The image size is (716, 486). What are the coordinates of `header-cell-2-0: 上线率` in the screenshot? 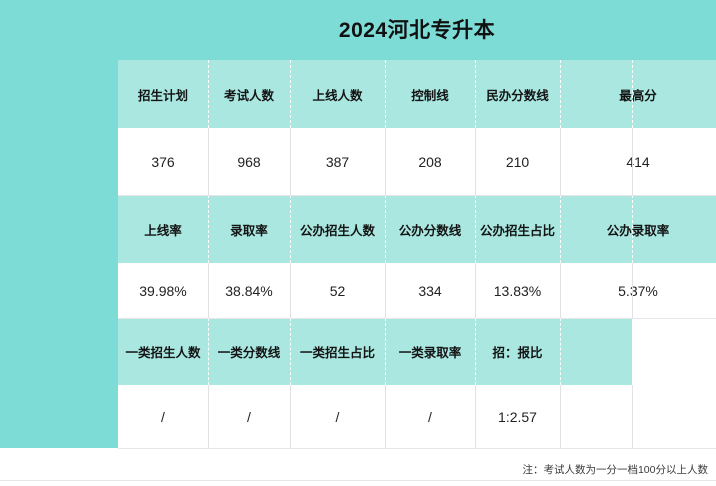 It's located at (163, 230).